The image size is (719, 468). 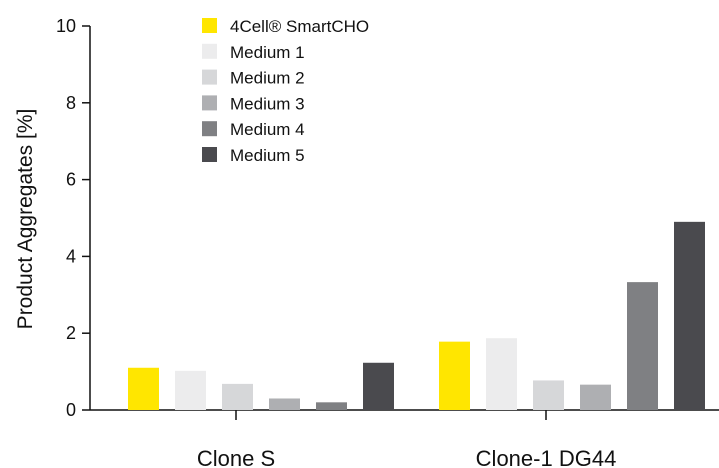 I want to click on y-axis-ticks: 0 2 4 6 8 10, so click(x=73, y=218).